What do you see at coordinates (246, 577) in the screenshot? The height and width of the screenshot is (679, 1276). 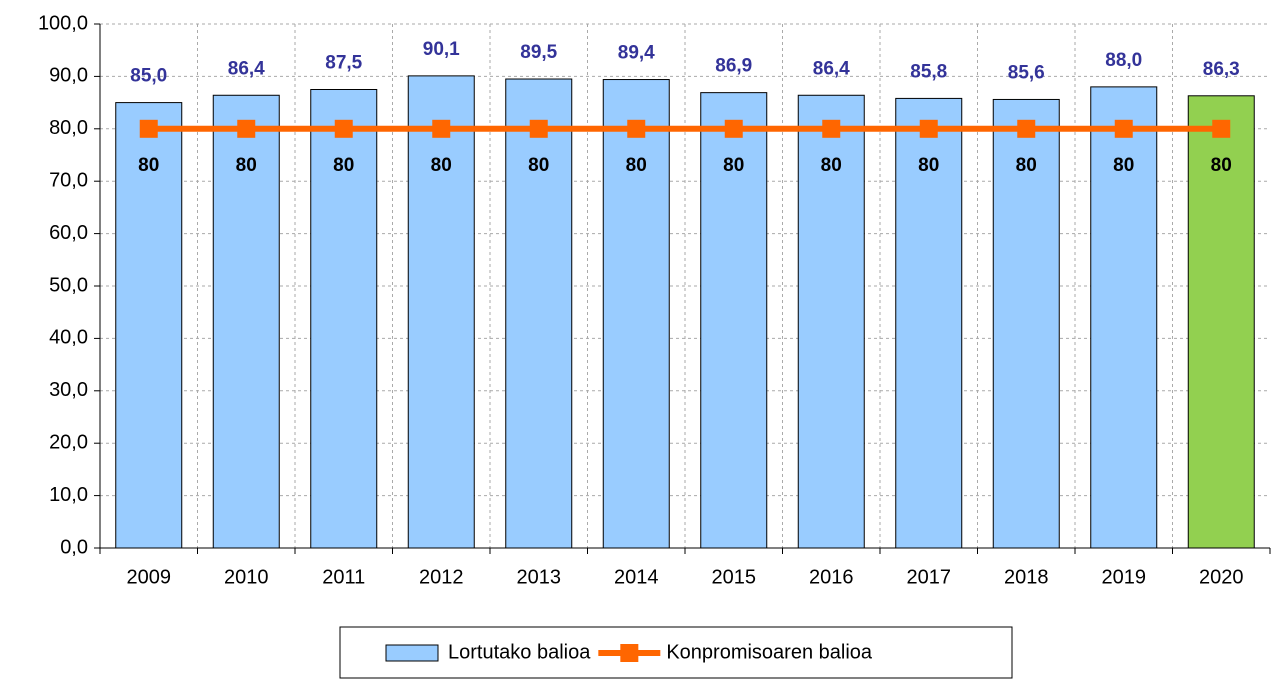 I see `x-tick-label: 2010` at bounding box center [246, 577].